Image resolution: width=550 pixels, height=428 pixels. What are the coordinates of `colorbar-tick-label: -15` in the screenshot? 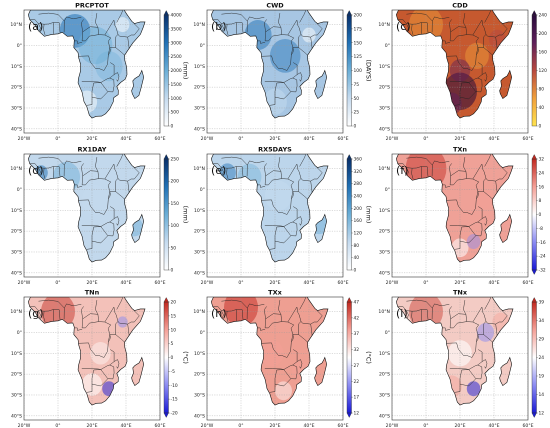 It's located at (174, 400).